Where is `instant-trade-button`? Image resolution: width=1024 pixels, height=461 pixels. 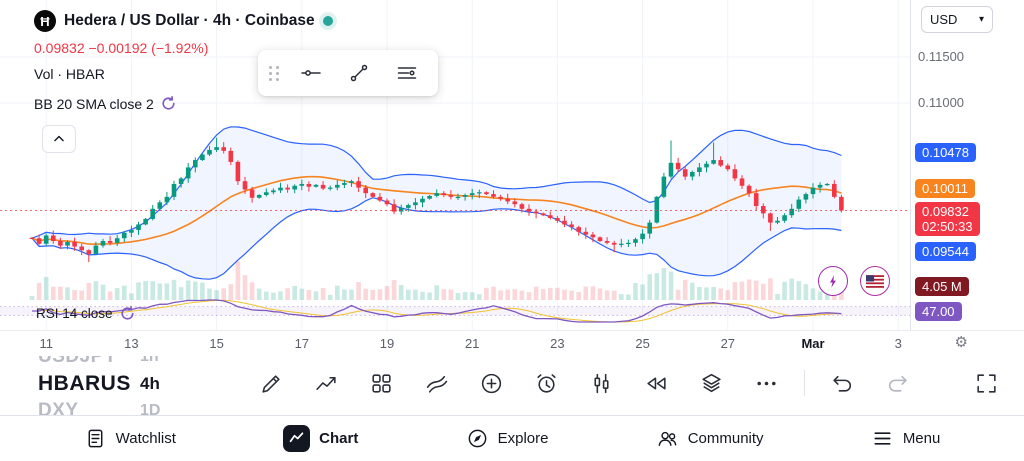 instant-trade-button is located at coordinates (833, 281).